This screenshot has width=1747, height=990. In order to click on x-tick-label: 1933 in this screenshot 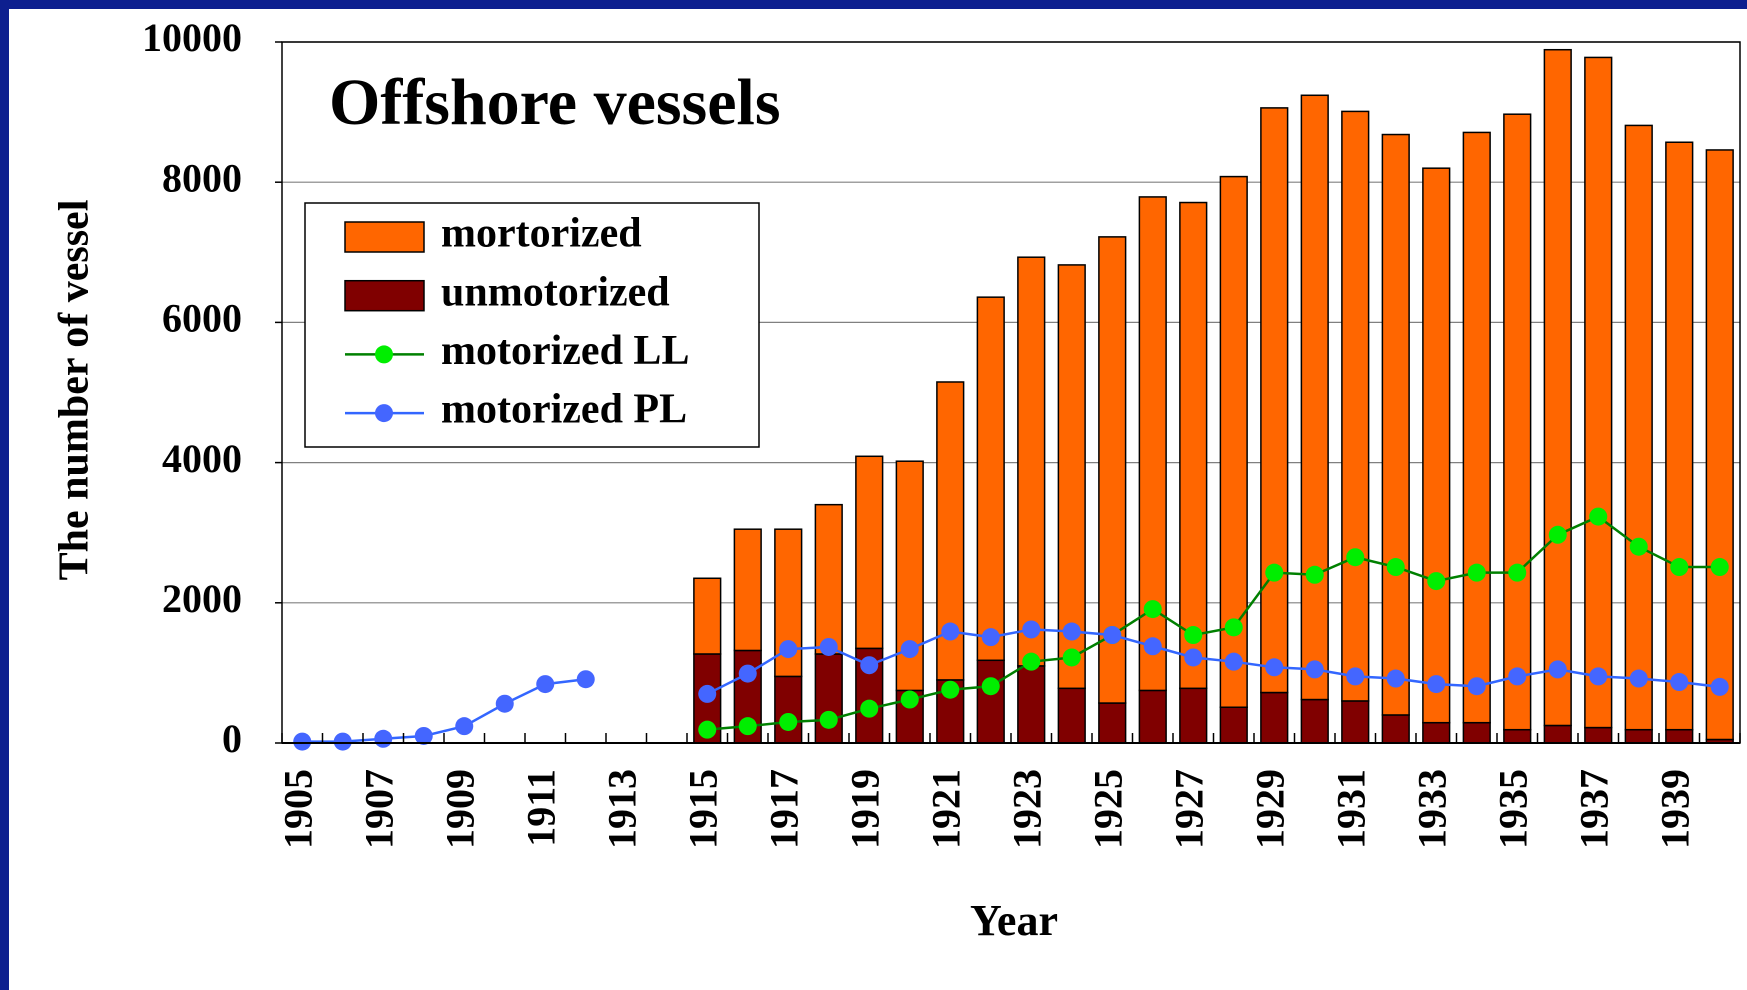, I will do `click(1431, 809)`.